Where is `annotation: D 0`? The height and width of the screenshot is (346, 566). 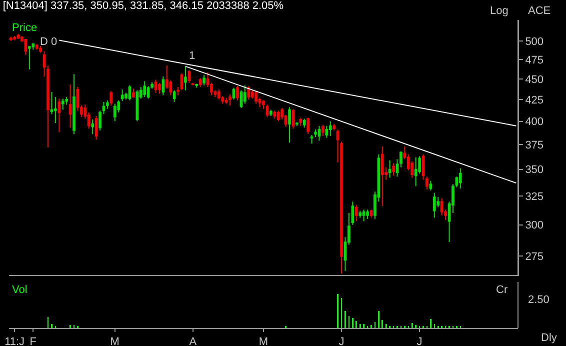
annotation: D 0 is located at coordinates (49, 42).